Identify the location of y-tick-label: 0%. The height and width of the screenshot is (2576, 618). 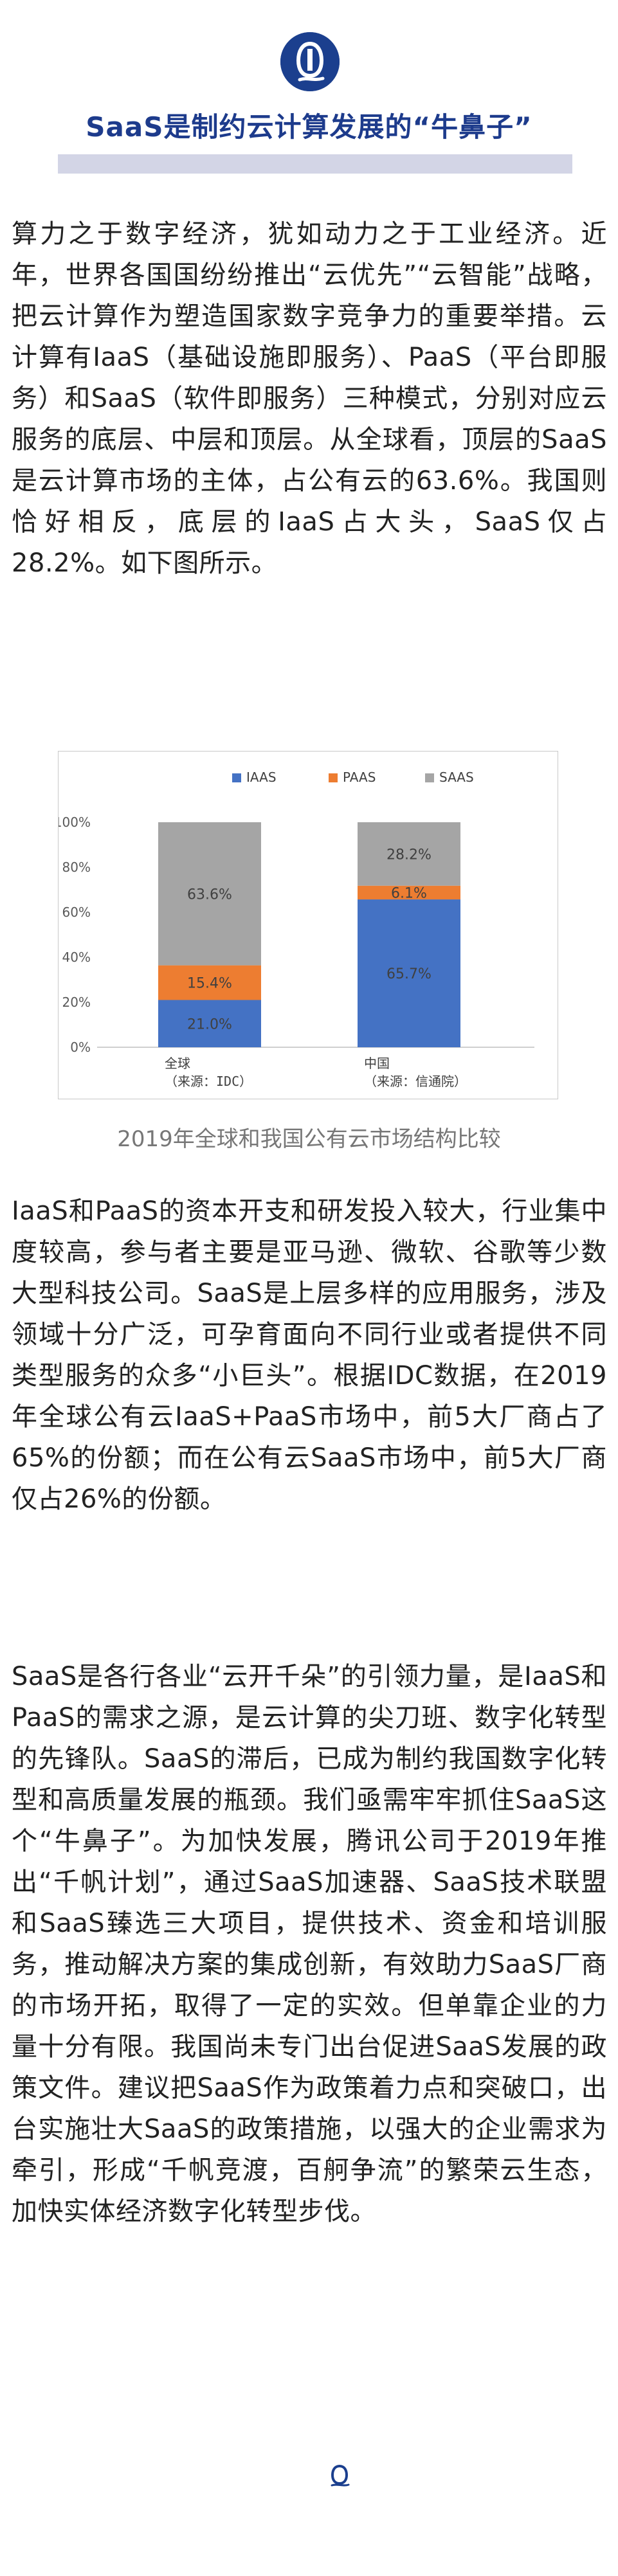
(80, 1047).